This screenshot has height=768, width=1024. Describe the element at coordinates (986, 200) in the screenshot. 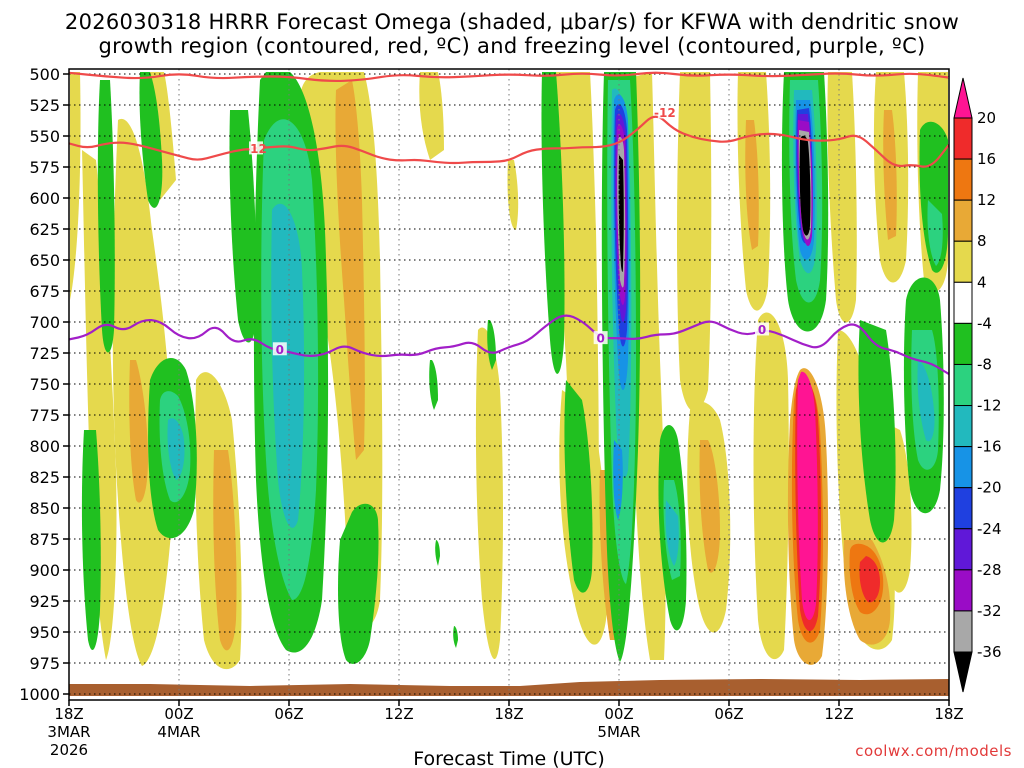

I see `colorbar-label: 12` at that location.